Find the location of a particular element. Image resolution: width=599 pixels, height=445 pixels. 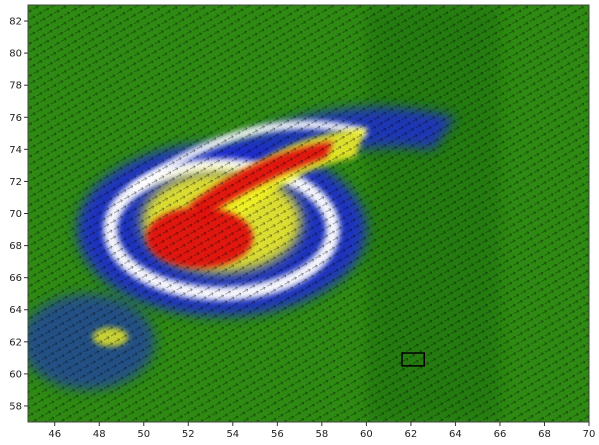

x-tick-label: 66 is located at coordinates (500, 434).